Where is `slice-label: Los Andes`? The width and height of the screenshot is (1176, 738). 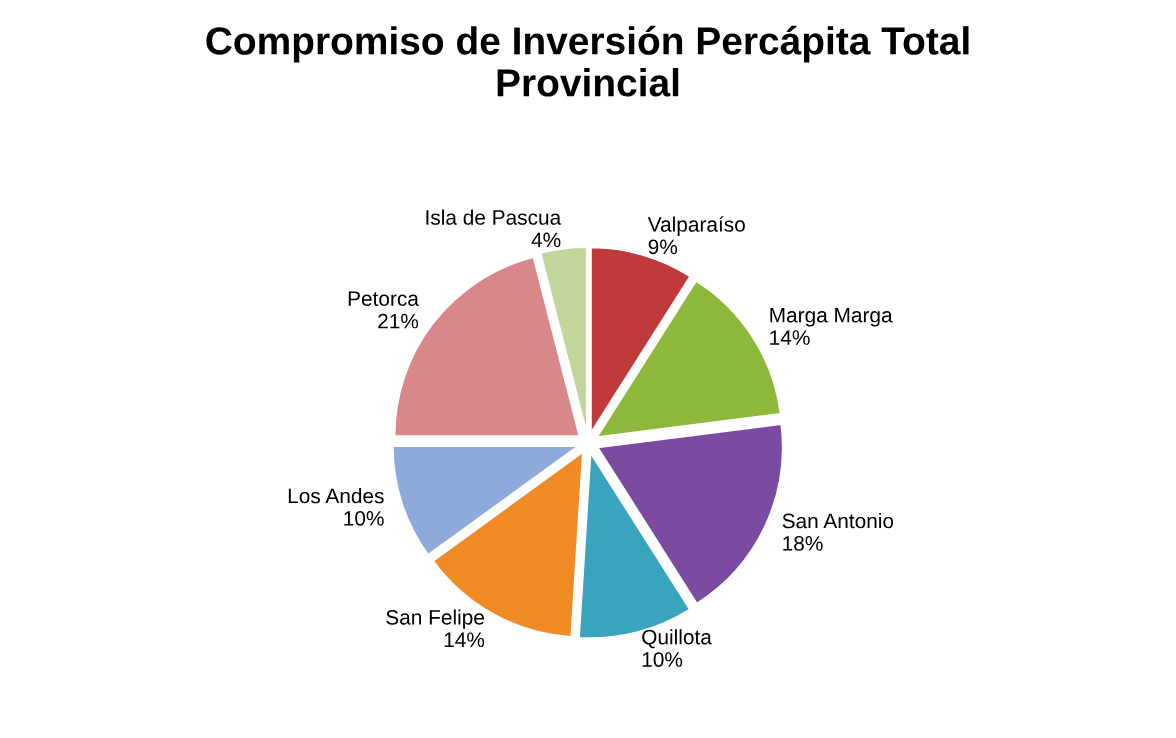 slice-label: Los Andes is located at coordinates (336, 496).